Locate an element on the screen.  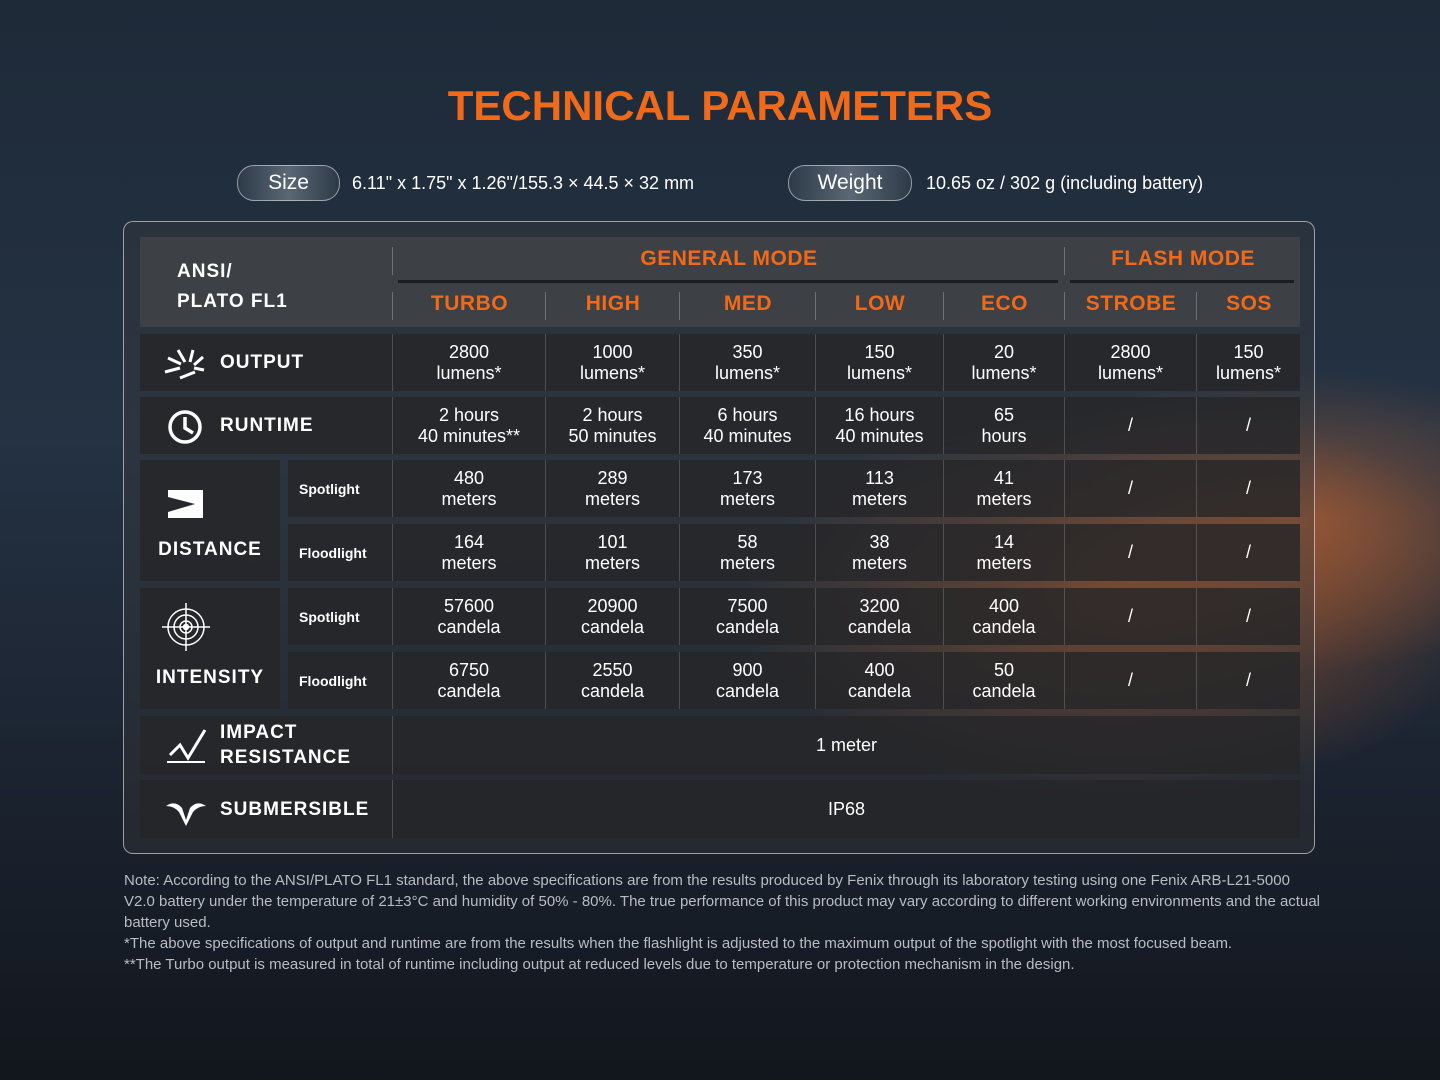
header-corner-bg is located at coordinates (266, 282).